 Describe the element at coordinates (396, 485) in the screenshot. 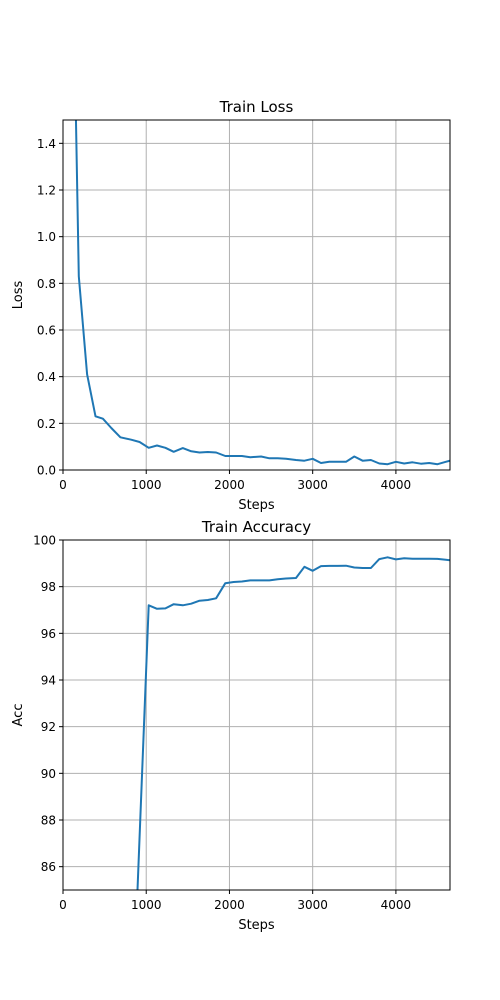

I see `loss-x-tick-label: 4000` at that location.